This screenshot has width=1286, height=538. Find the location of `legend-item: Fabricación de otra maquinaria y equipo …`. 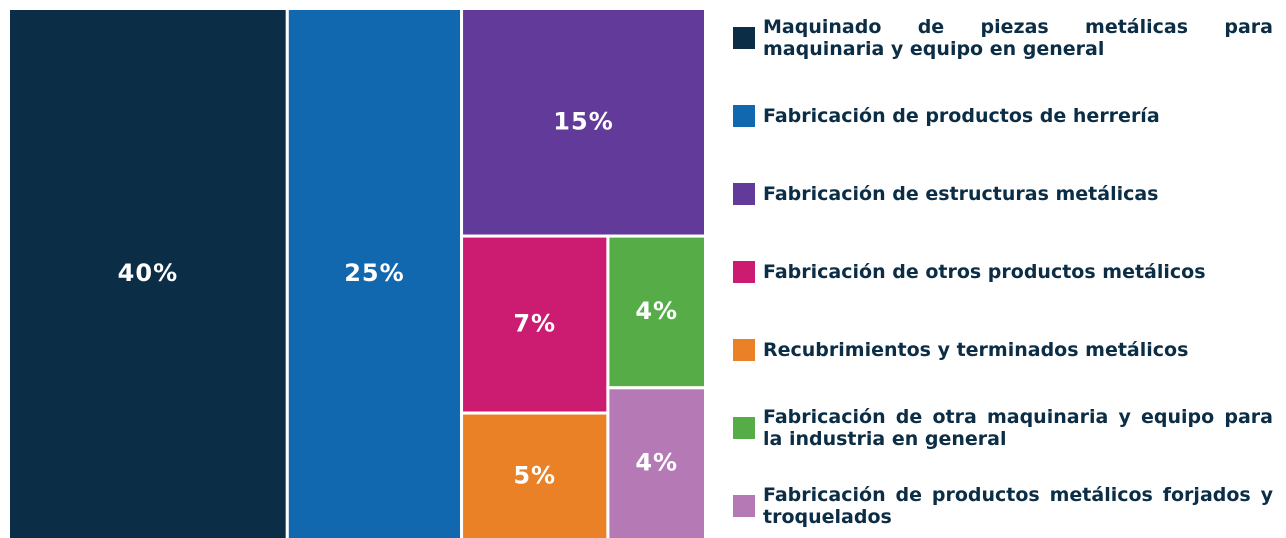

legend-item: Fabricación de otra maquinaria y equipo … is located at coordinates (1003, 428).